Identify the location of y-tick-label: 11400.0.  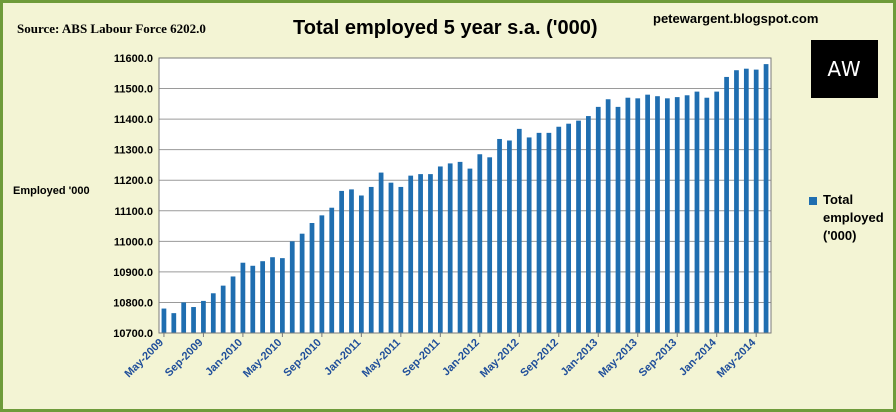
(133, 120).